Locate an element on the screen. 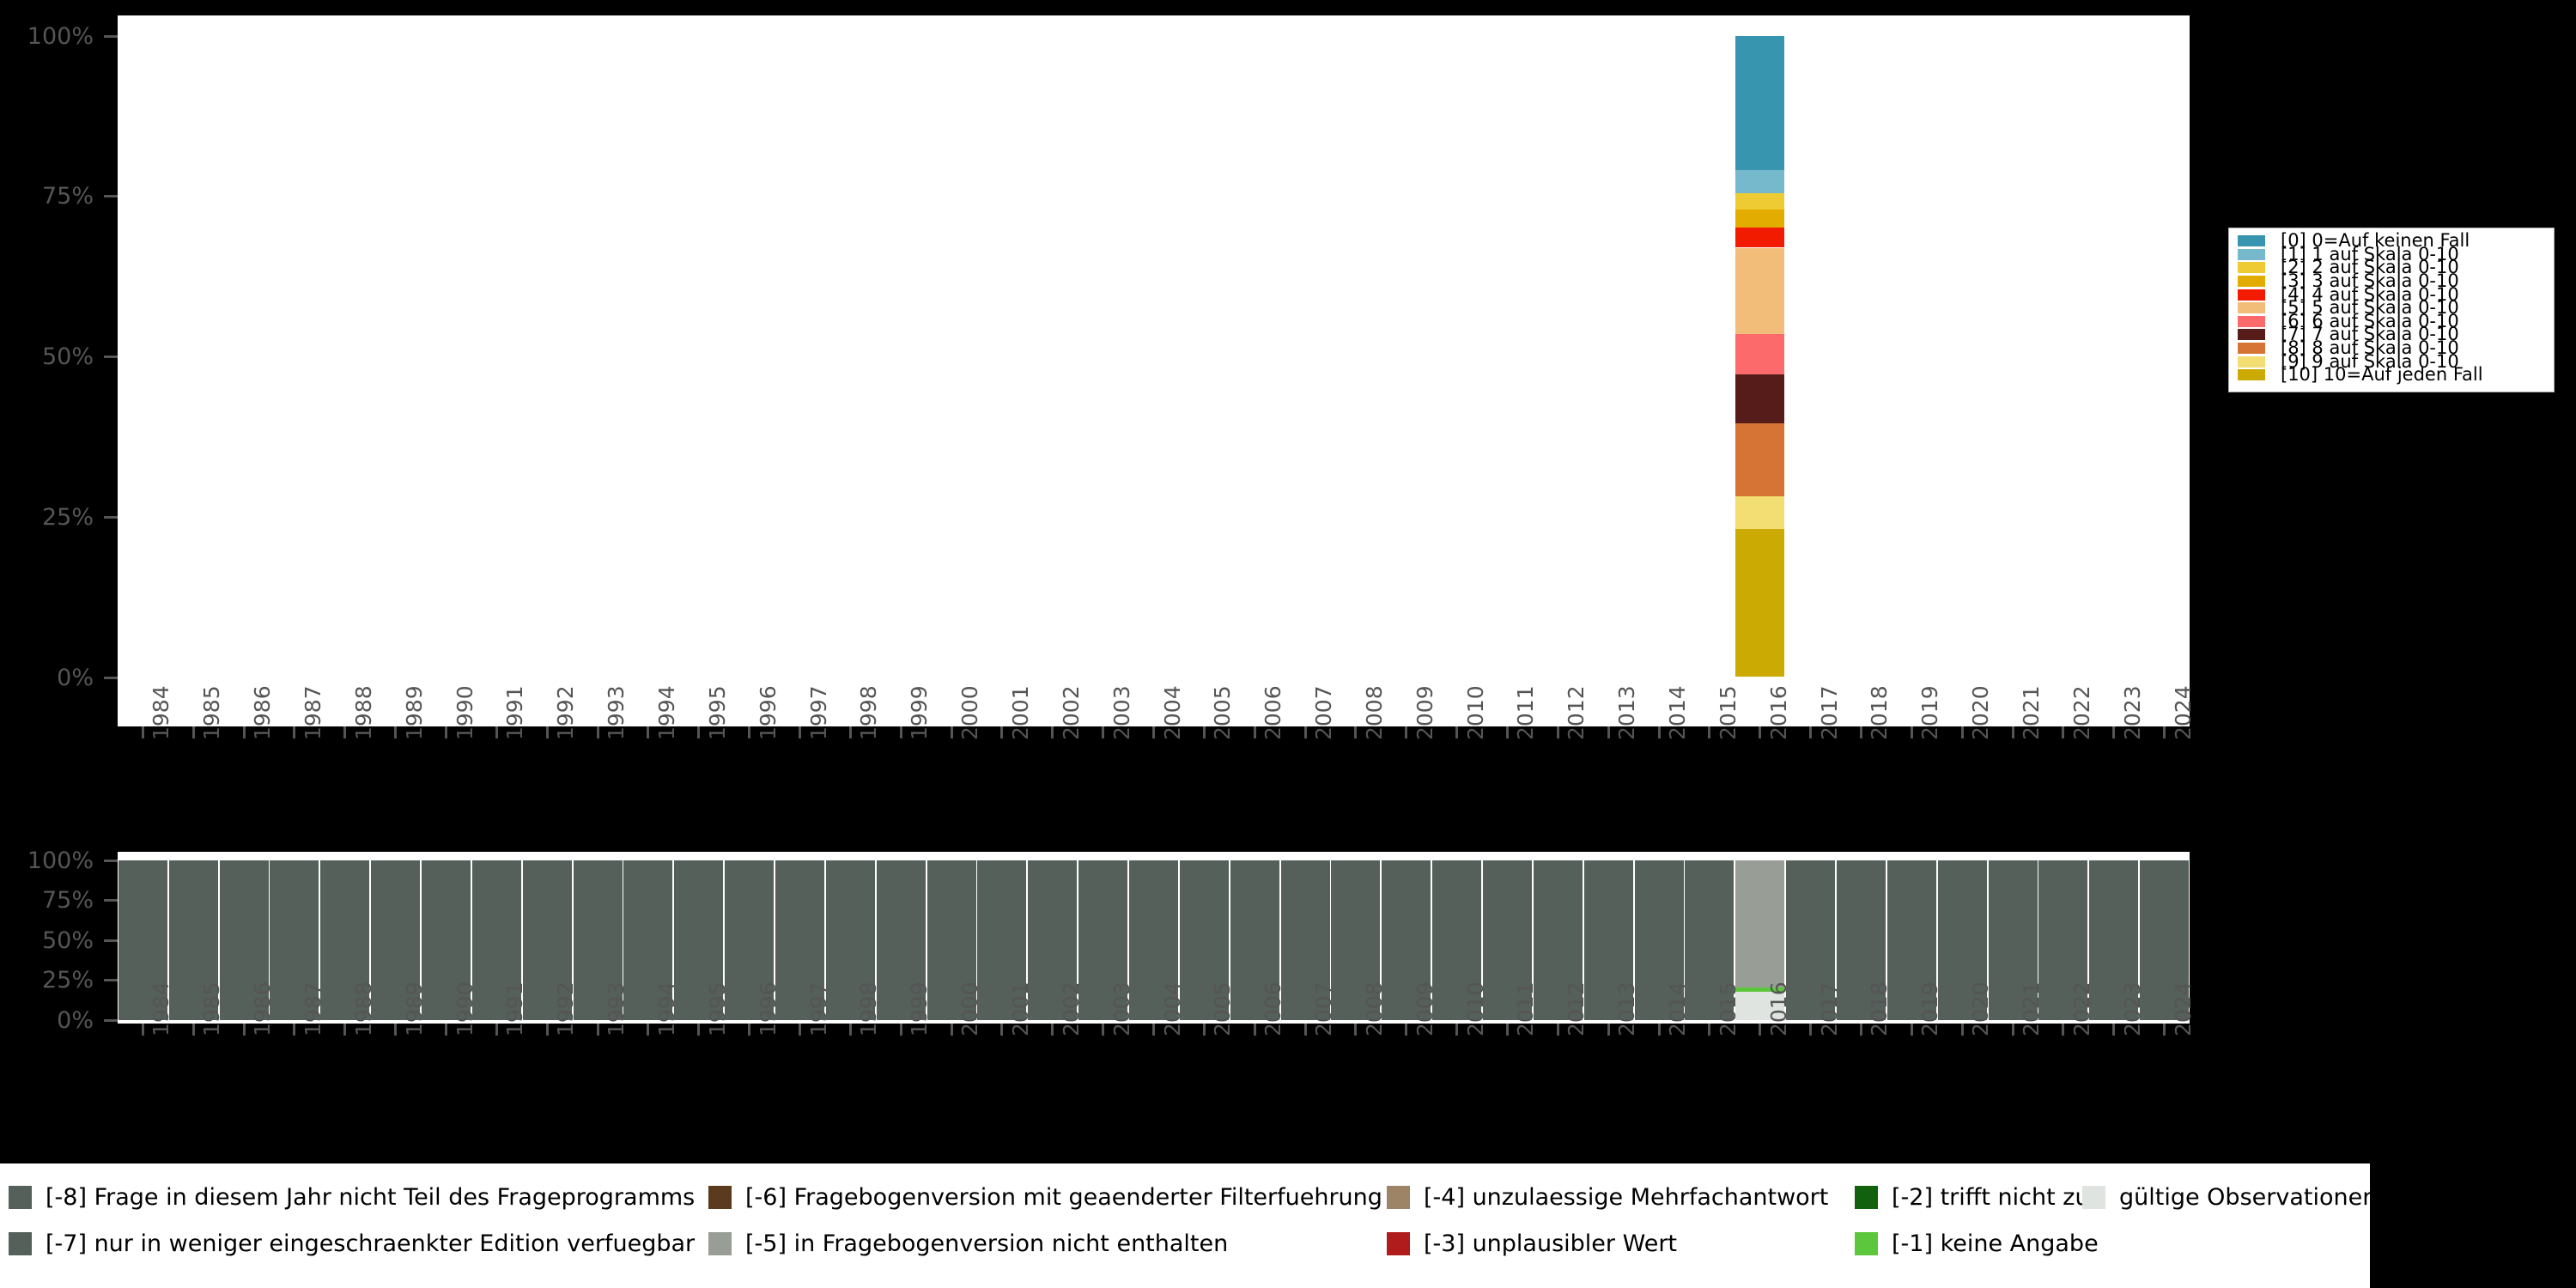 The image size is (2576, 1288). missing-bar-1987 is located at coordinates (294, 940).